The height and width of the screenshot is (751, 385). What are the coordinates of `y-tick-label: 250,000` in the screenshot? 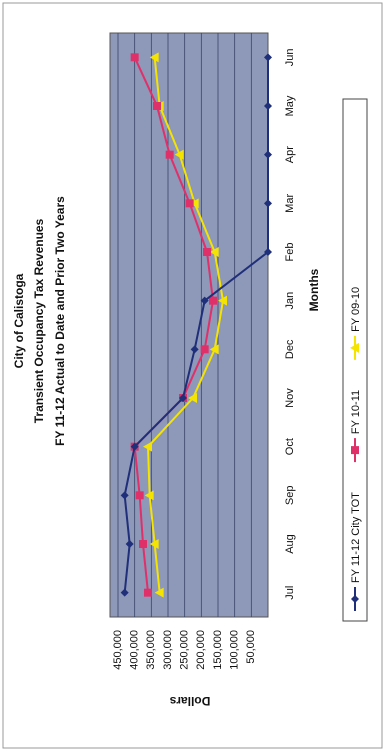 It's located at (185, 650).